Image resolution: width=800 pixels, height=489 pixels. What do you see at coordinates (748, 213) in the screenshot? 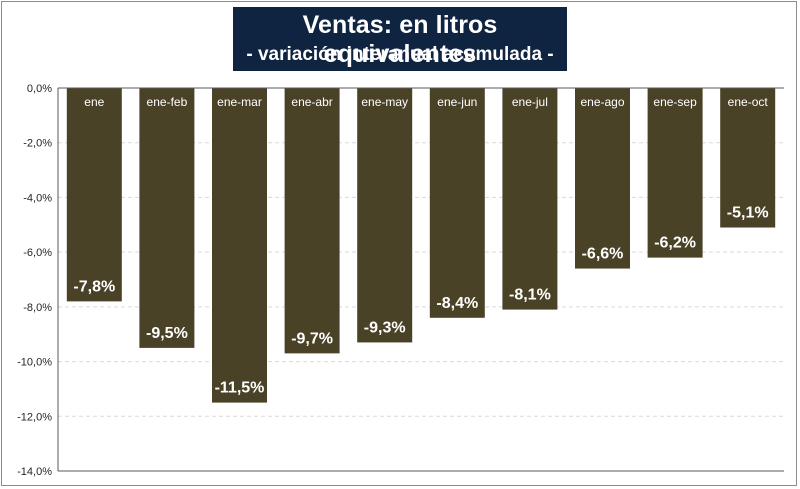
I see `data-label: -5,1%` at bounding box center [748, 213].